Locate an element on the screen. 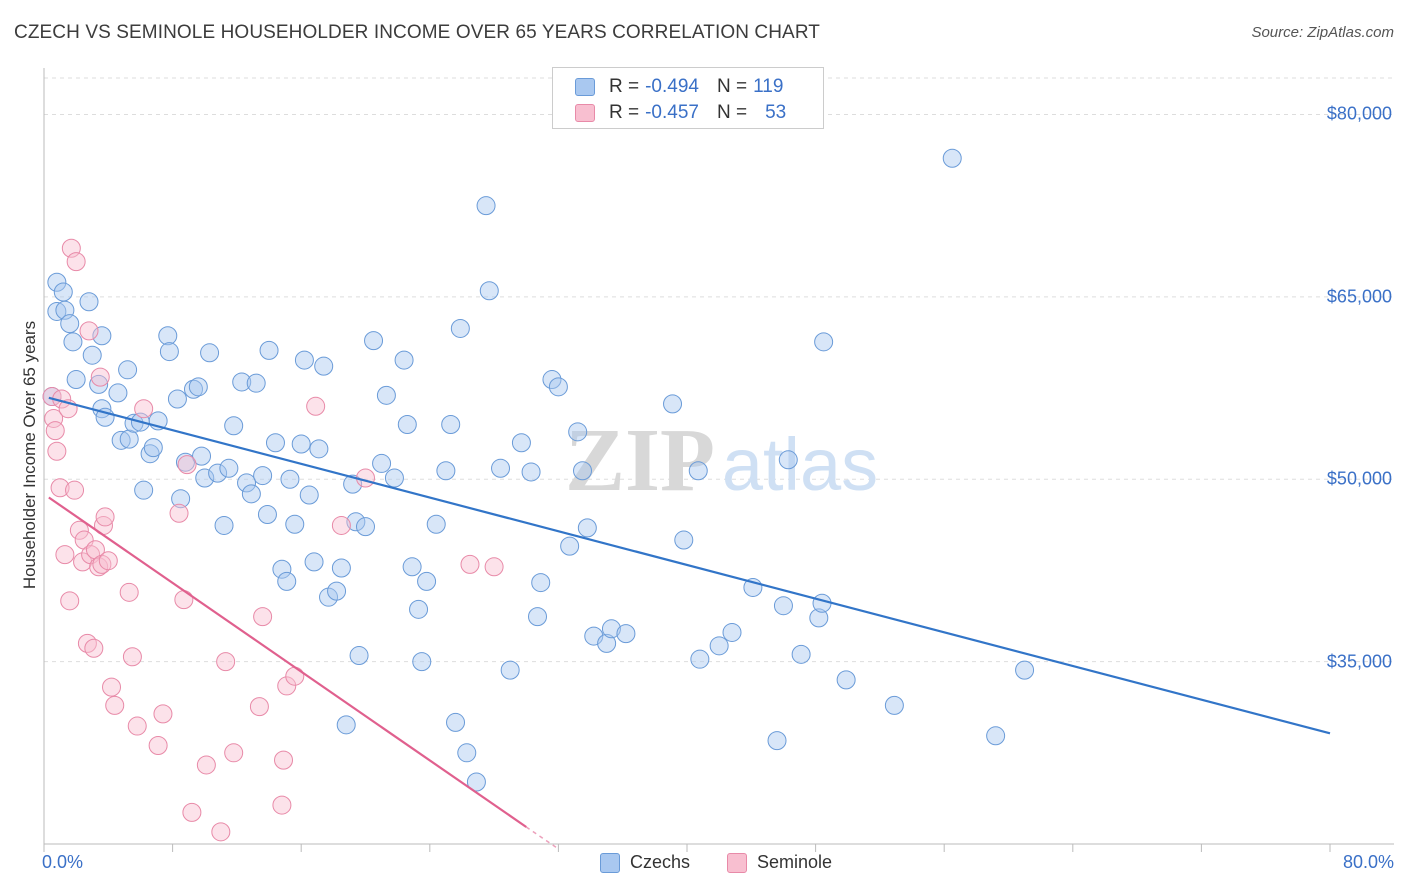 This screenshot has width=1406, height=892. stats-legend: R = -0.494 N = 119 R = -0.457 N = 53 is located at coordinates (688, 98).